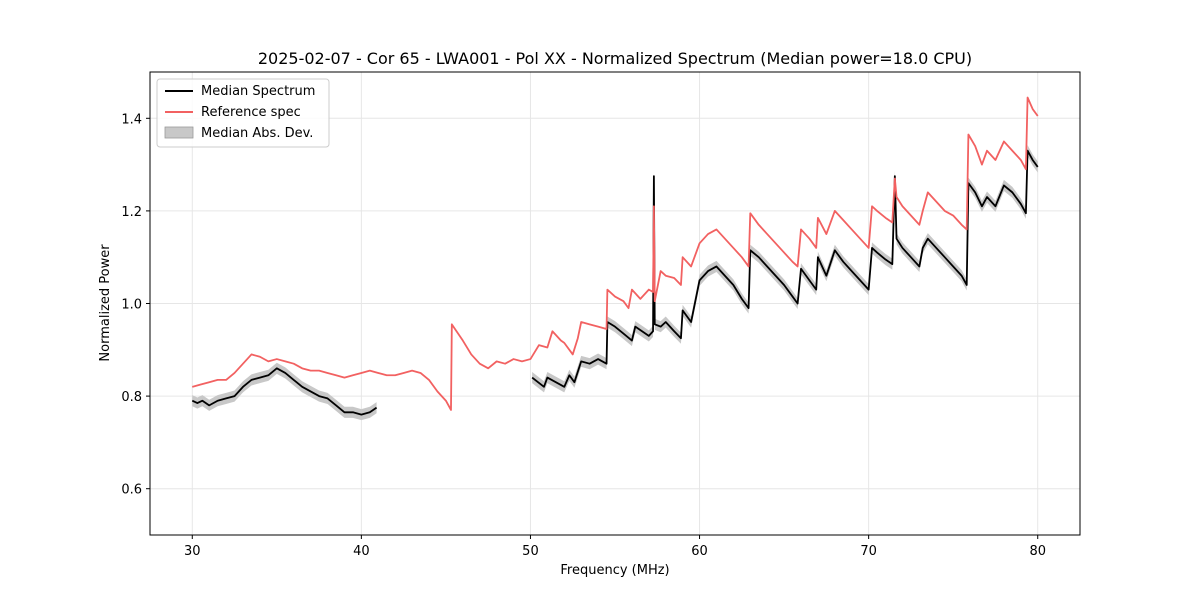 The width and height of the screenshot is (1200, 600). Describe the element at coordinates (105, 303) in the screenshot. I see `y-axis-label: Normalized Power` at that location.